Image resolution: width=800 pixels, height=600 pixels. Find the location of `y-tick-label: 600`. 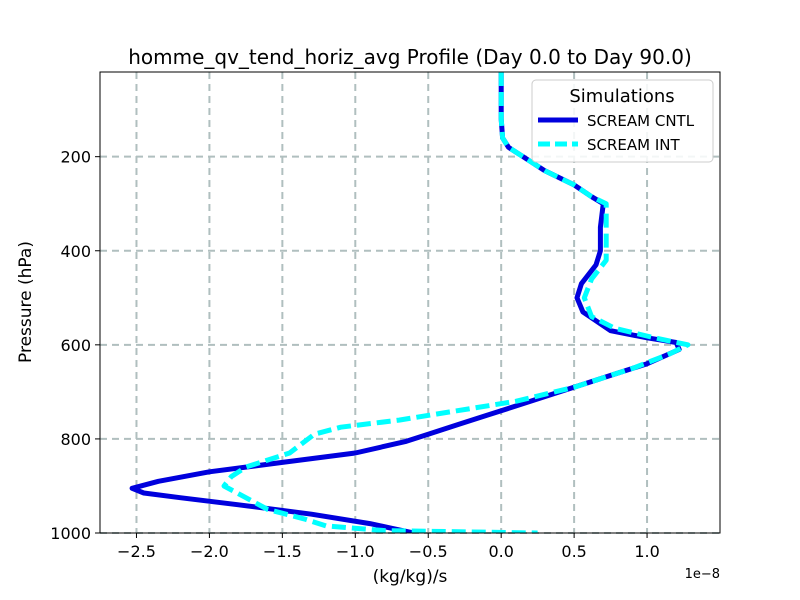

y-tick-label: 600 is located at coordinates (75, 345).